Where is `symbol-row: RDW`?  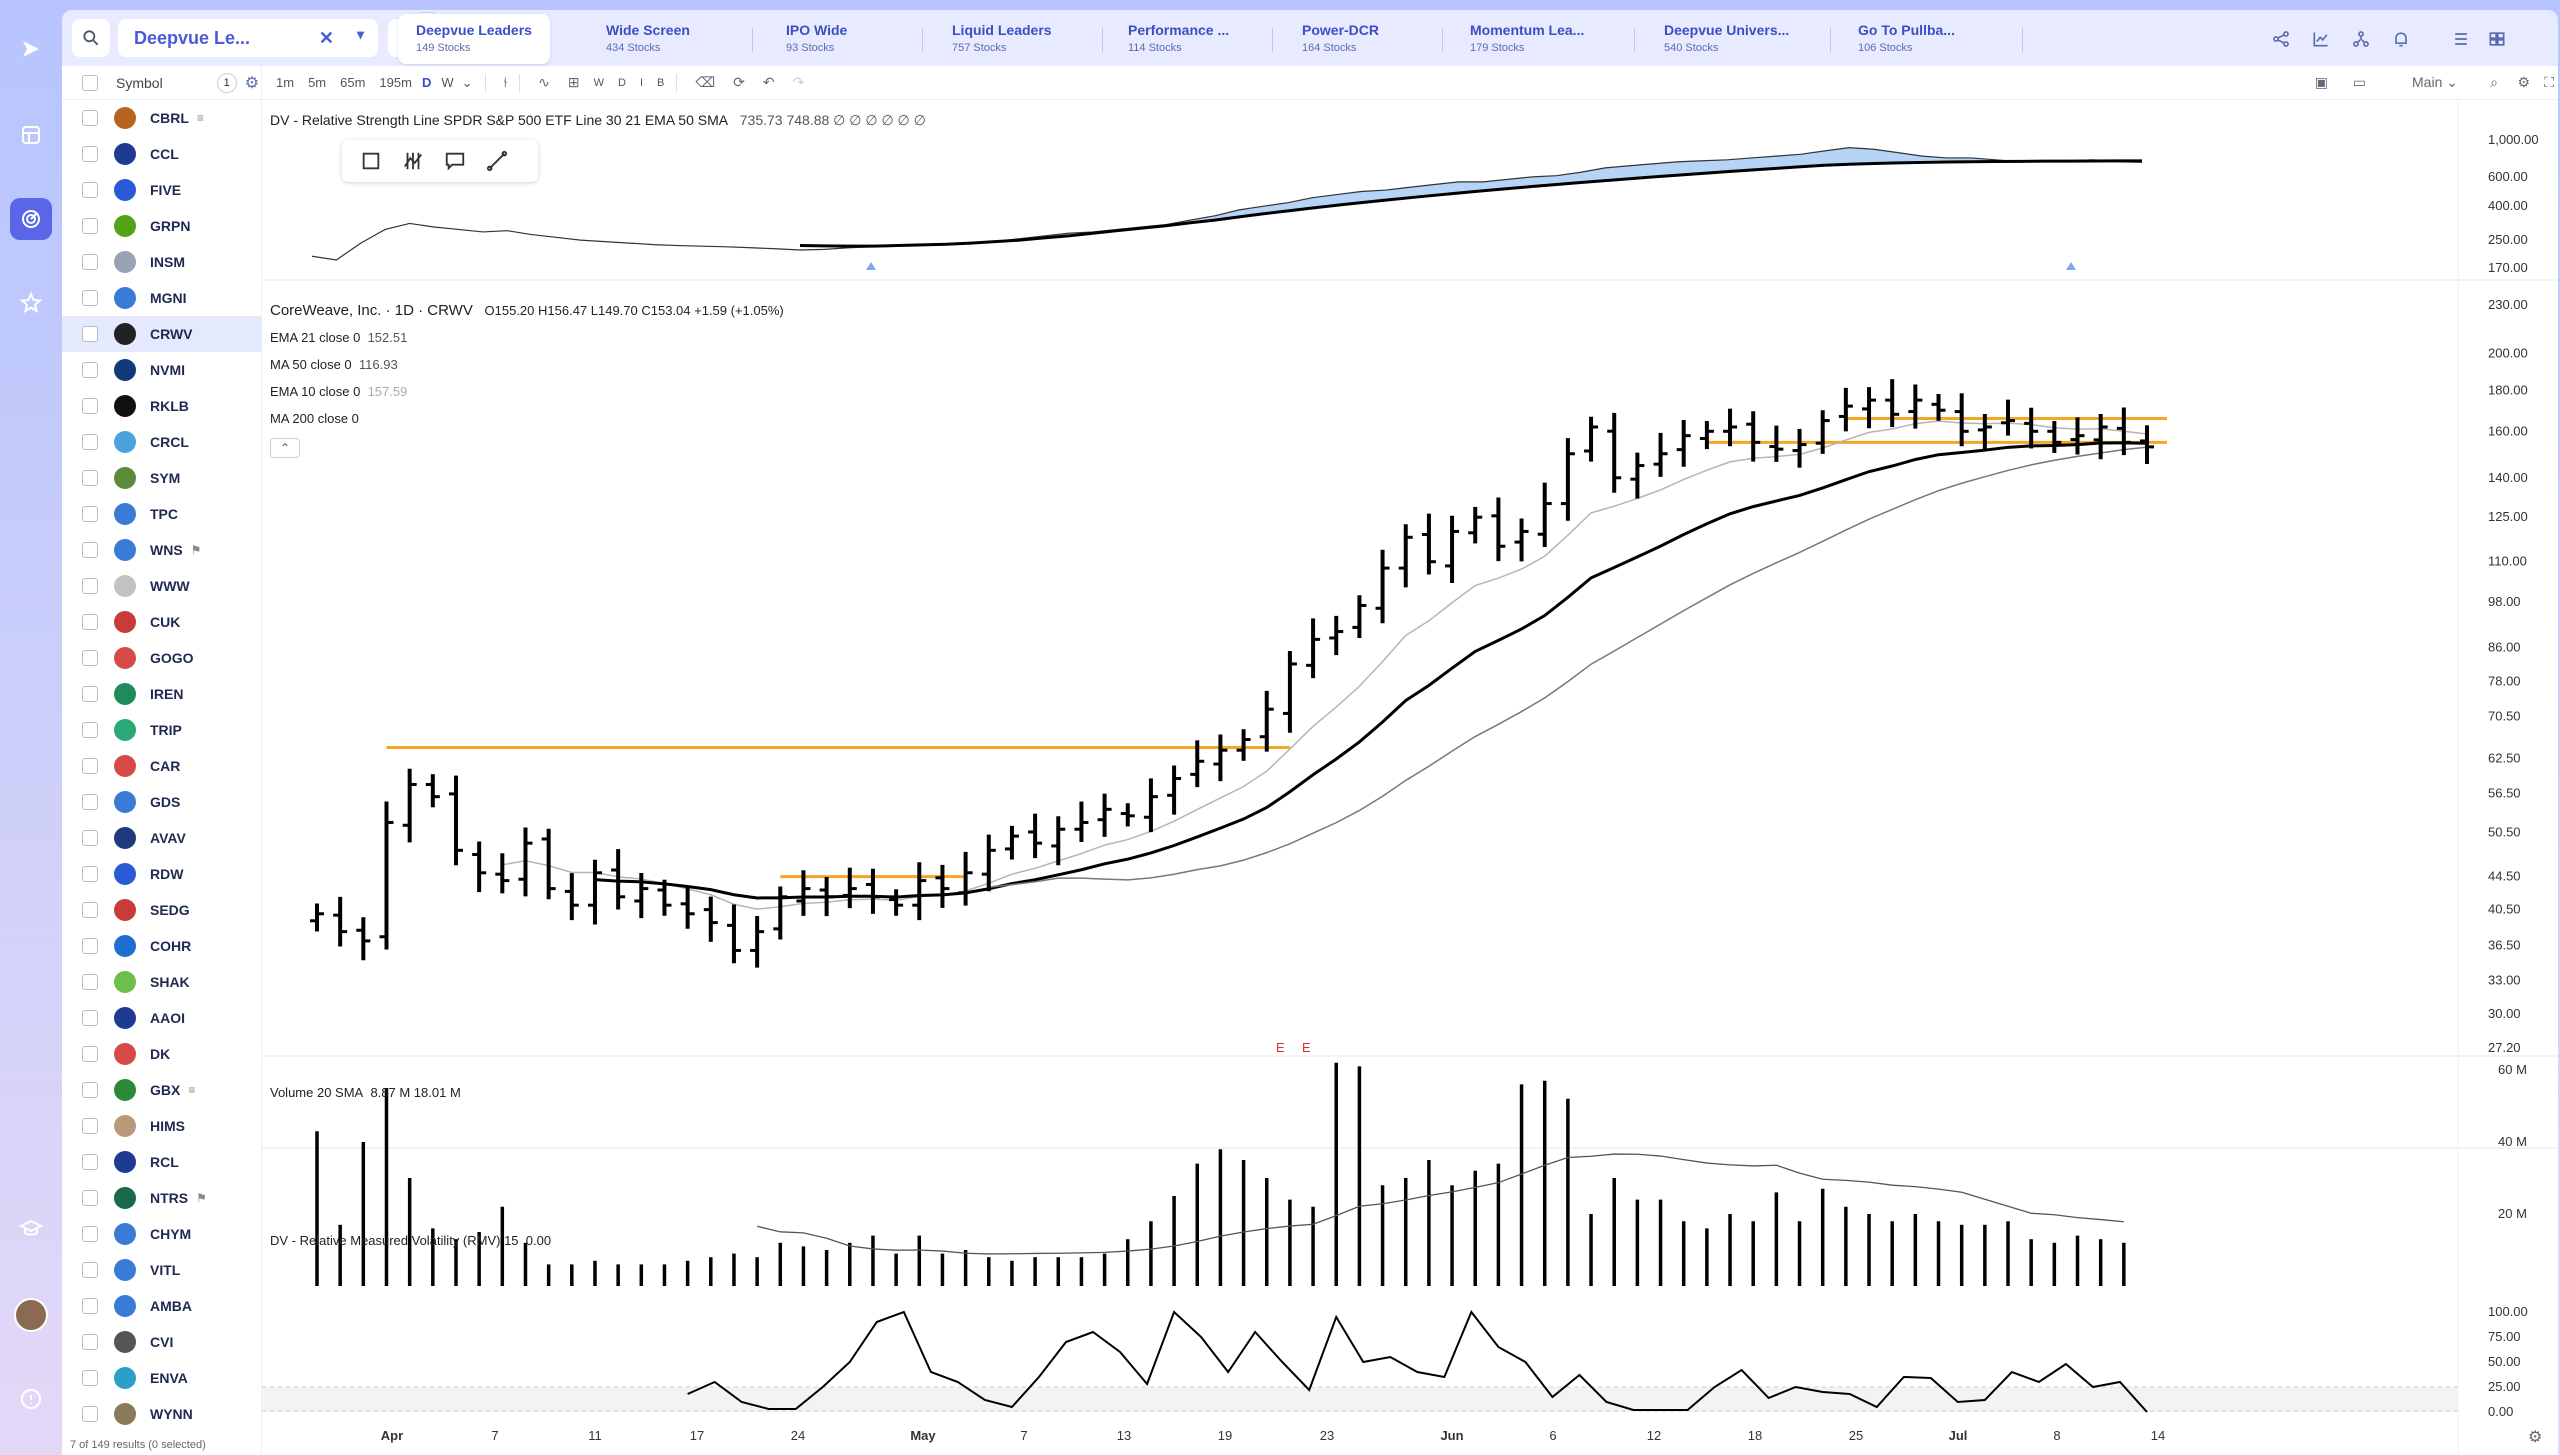
symbol-row: RDW is located at coordinates (162, 874).